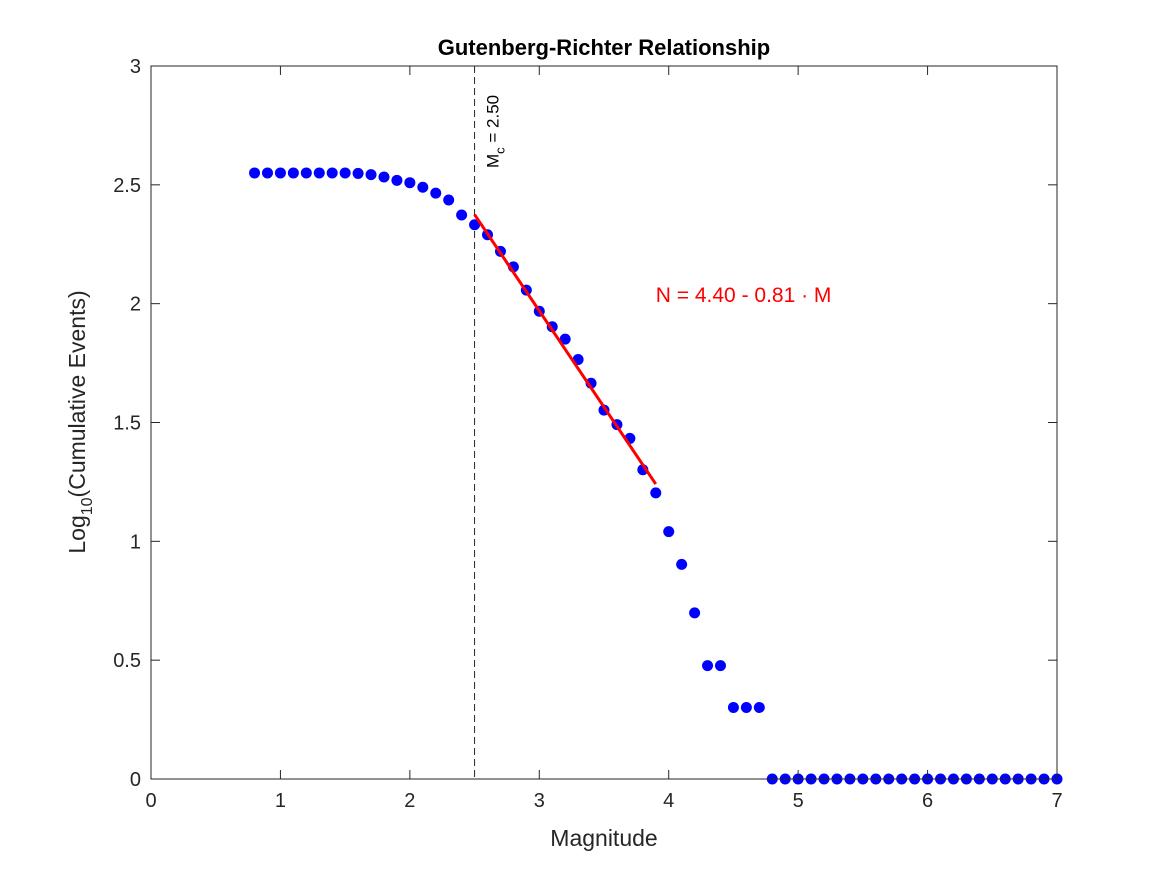 Image resolution: width=1167 pixels, height=875 pixels. Describe the element at coordinates (77, 534) in the screenshot. I see `y-axis-label-main: Log` at that location.